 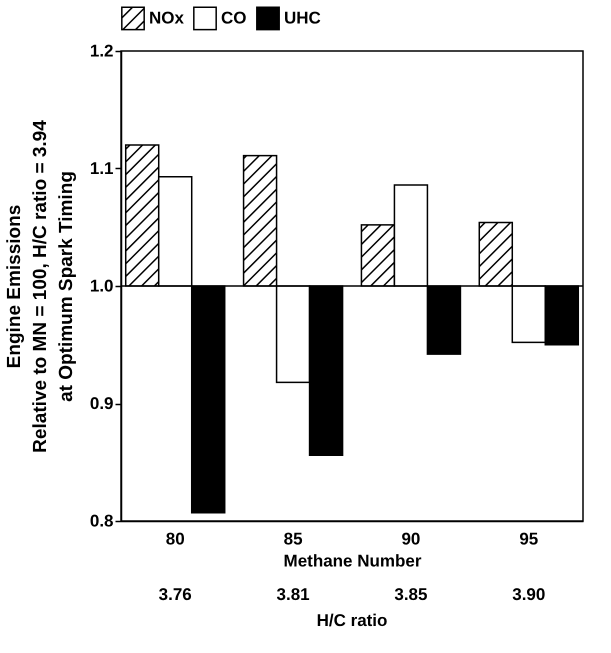 I want to click on y-tick-label: 0.8, so click(x=102, y=521).